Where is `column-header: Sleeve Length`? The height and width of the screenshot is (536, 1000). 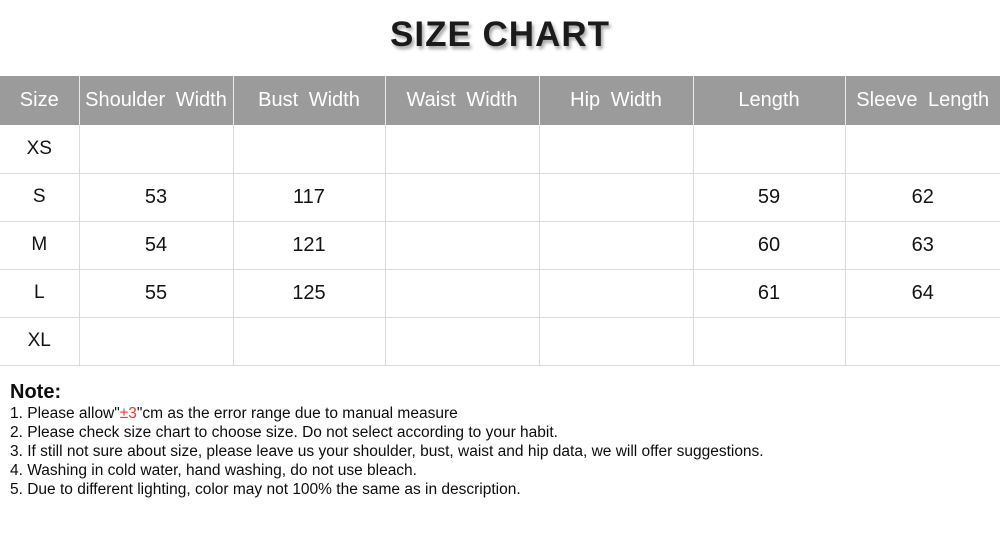
column-header: Sleeve Length is located at coordinates (922, 100).